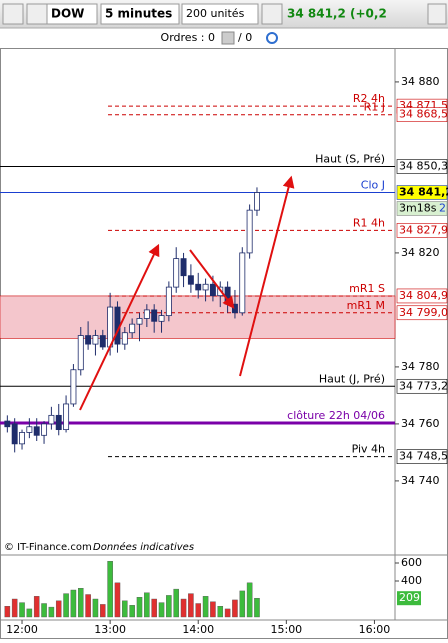 This screenshot has height=643, width=448. I want to click on chart-type-button, so click(13, 14).